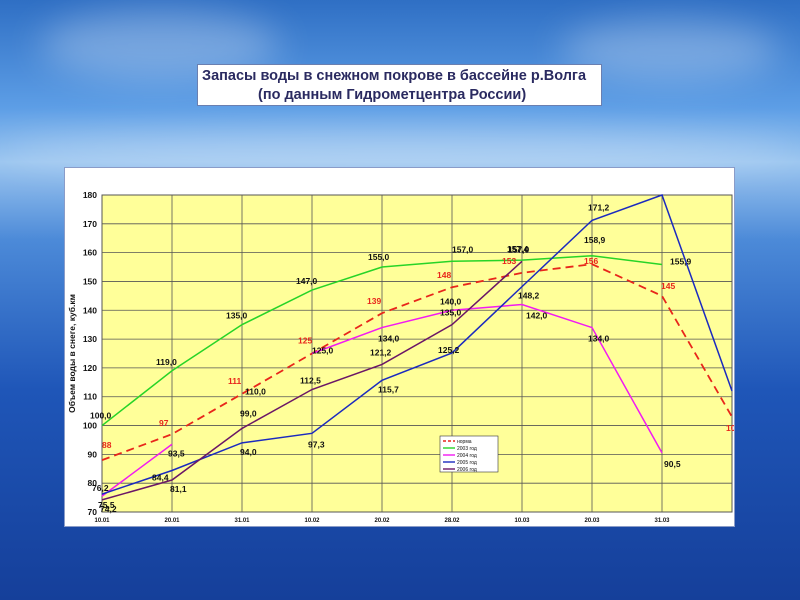 The width and height of the screenshot is (800, 600). I want to click on data-label: 90,5, so click(672, 464).